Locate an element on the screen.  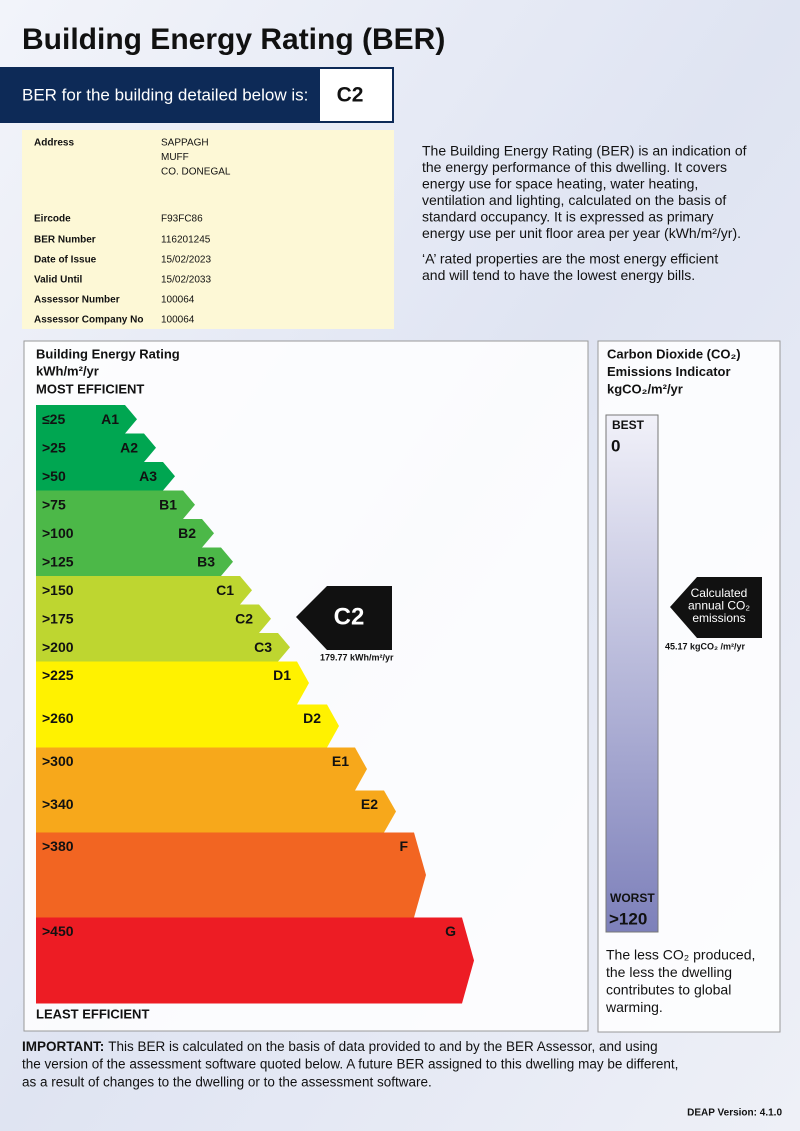
band-range: >75 is located at coordinates (54, 504).